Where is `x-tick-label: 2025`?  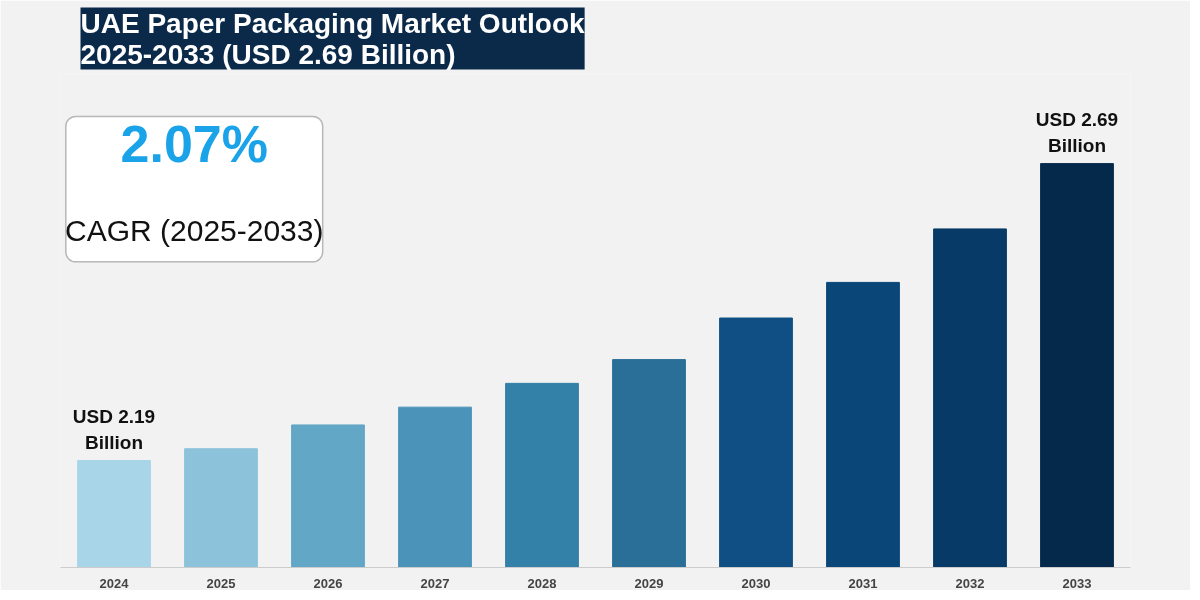 x-tick-label: 2025 is located at coordinates (221, 583).